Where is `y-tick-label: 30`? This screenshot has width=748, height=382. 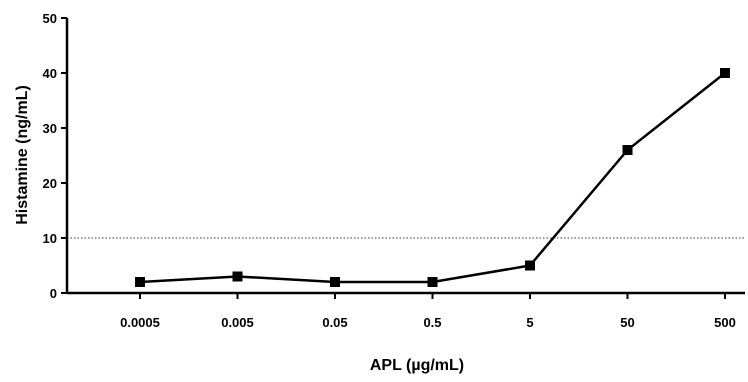
y-tick-label: 30 is located at coordinates (50, 128).